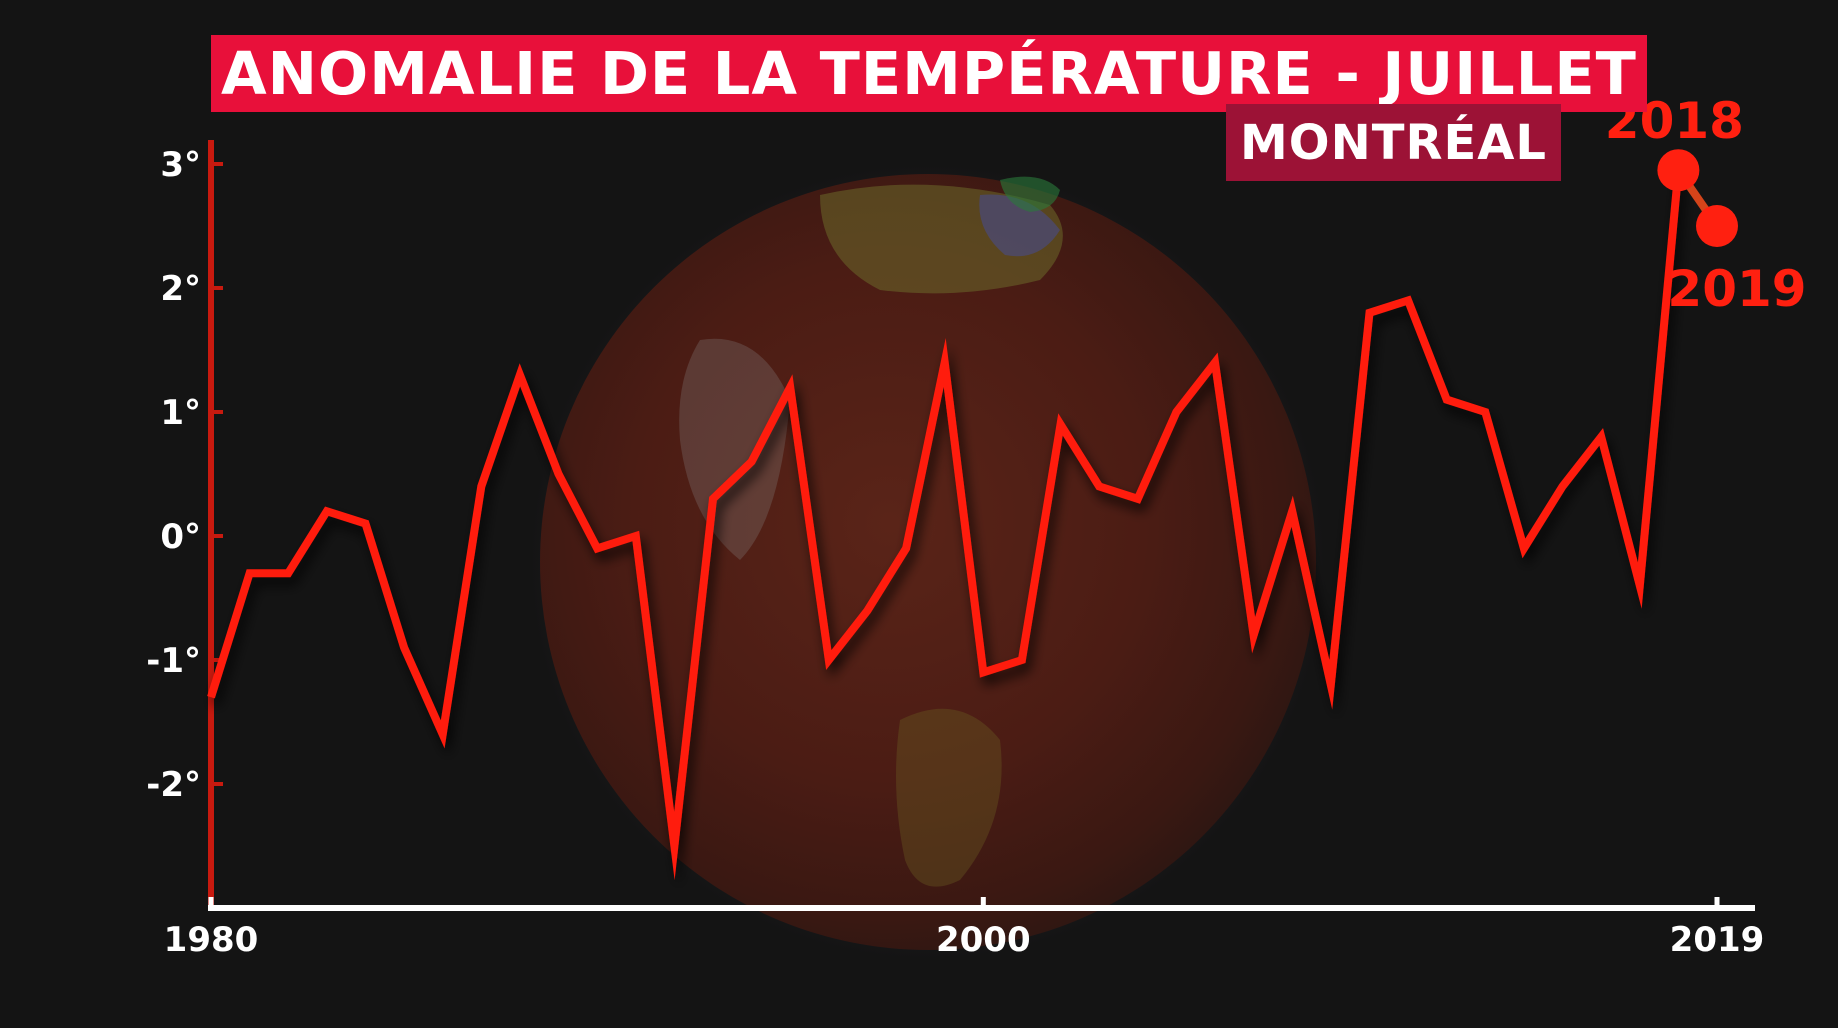 Image resolution: width=1838 pixels, height=1028 pixels. What do you see at coordinates (1736, 289) in the screenshot?
I see `annotation-label-2019: 2019` at bounding box center [1736, 289].